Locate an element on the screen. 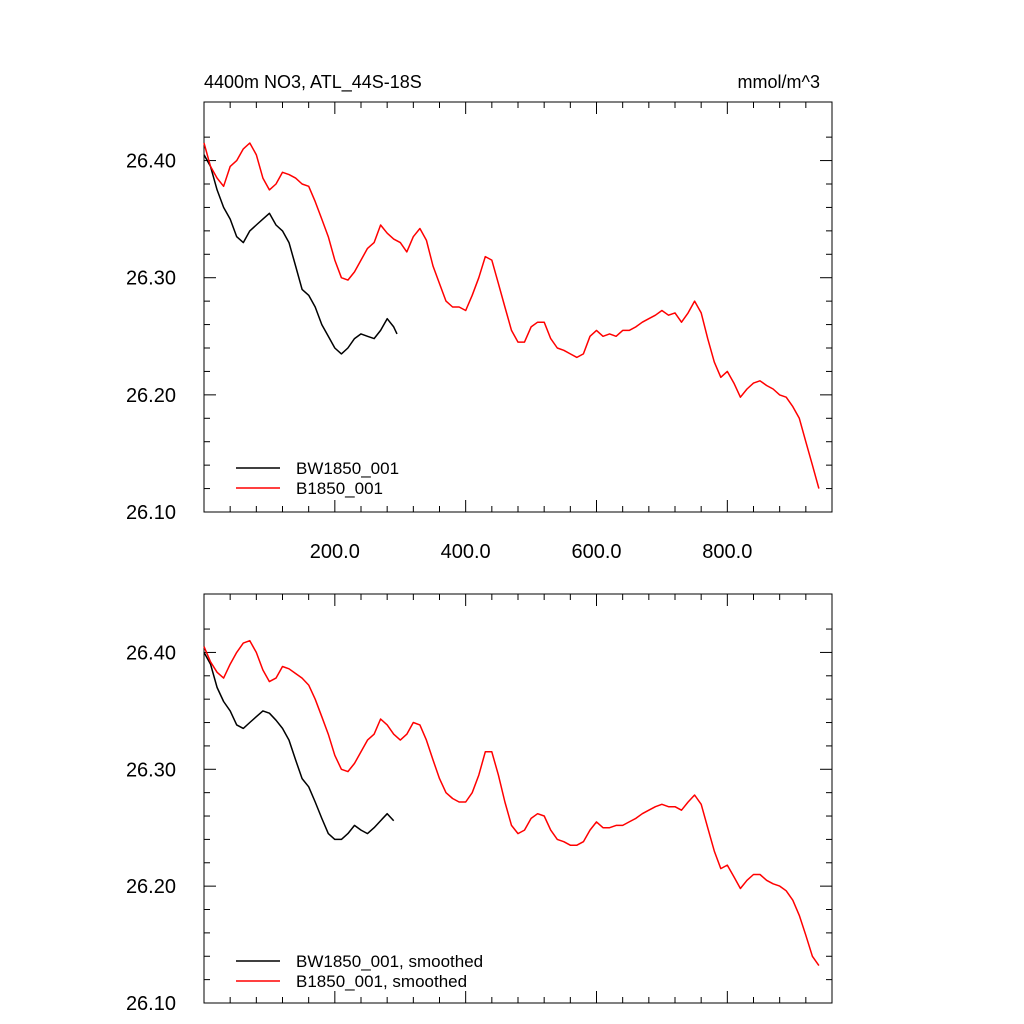  legend-label: B1850_001 is located at coordinates (339, 488).